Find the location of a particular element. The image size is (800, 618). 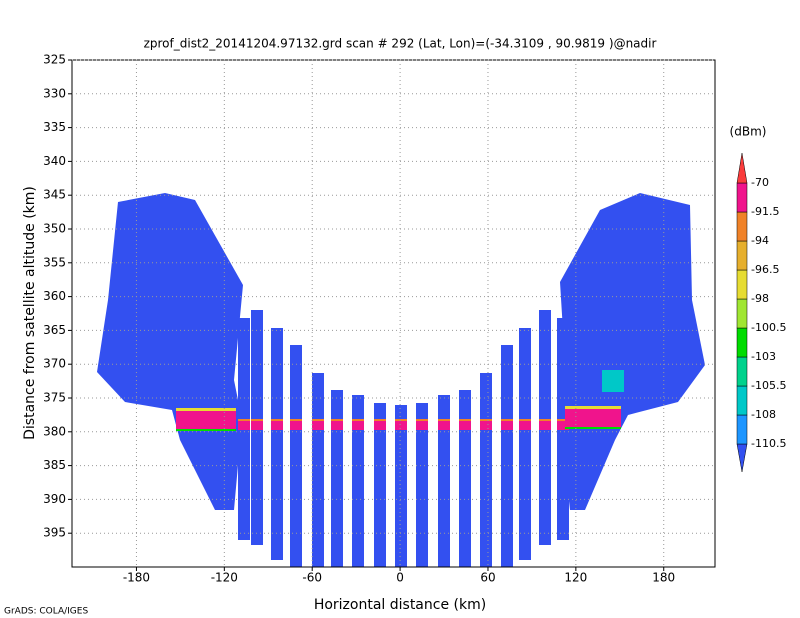

y-tick-label: 325 is located at coordinates (54, 60).